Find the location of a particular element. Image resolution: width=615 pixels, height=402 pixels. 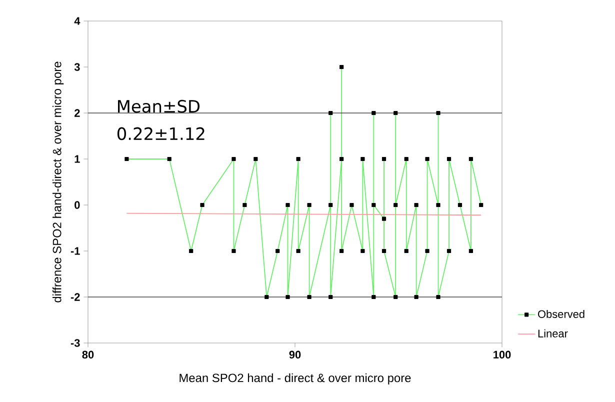

y-tick-label: 1 is located at coordinates (77, 159).